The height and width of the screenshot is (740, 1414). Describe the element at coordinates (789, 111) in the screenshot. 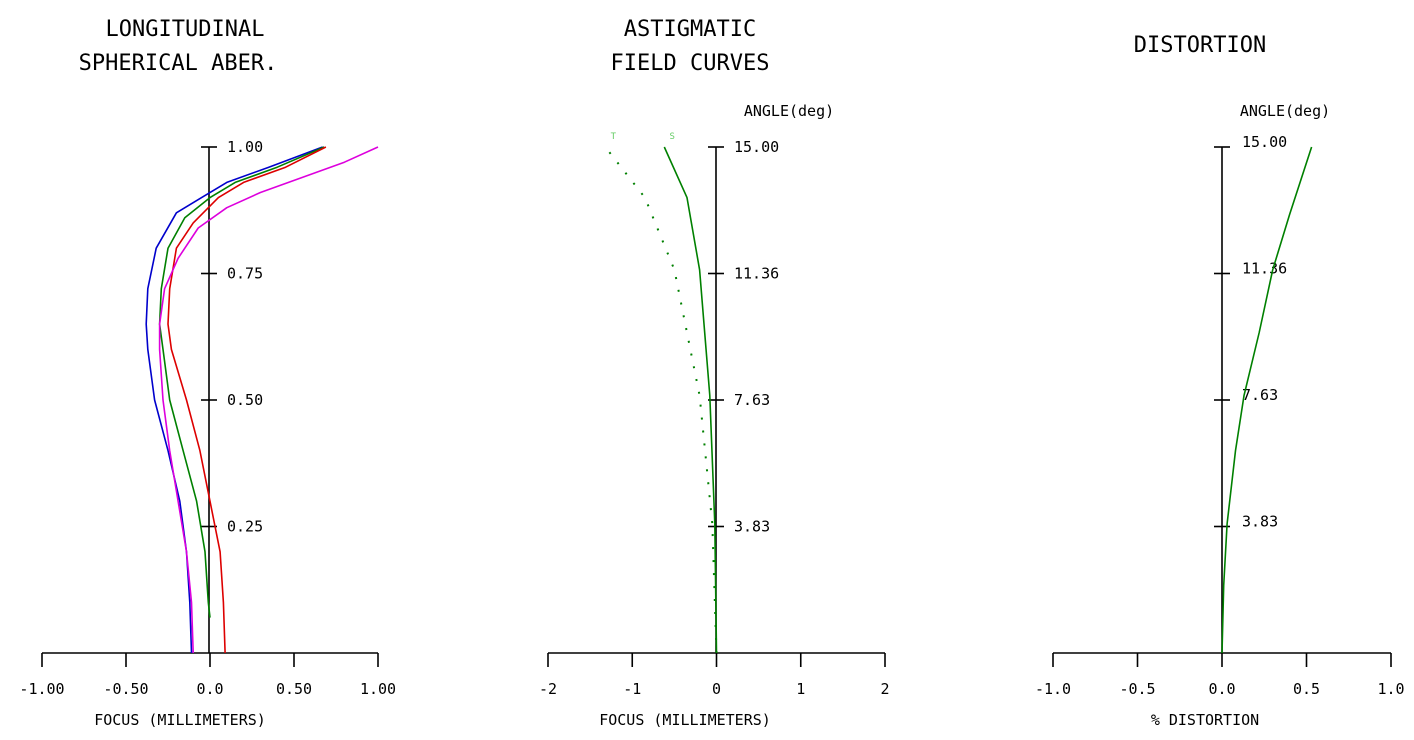

I see `astigmatic-y-axis-label: ANGLE(deg)` at that location.